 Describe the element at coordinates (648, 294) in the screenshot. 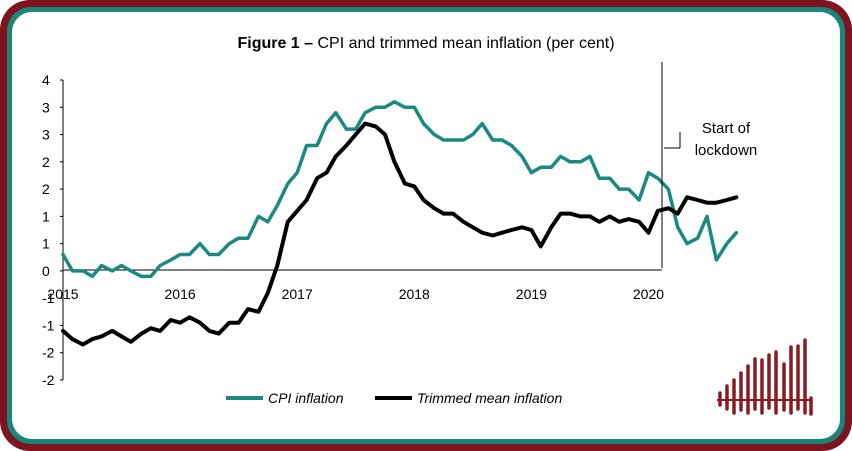

I see `x-tick-label: 2020` at that location.